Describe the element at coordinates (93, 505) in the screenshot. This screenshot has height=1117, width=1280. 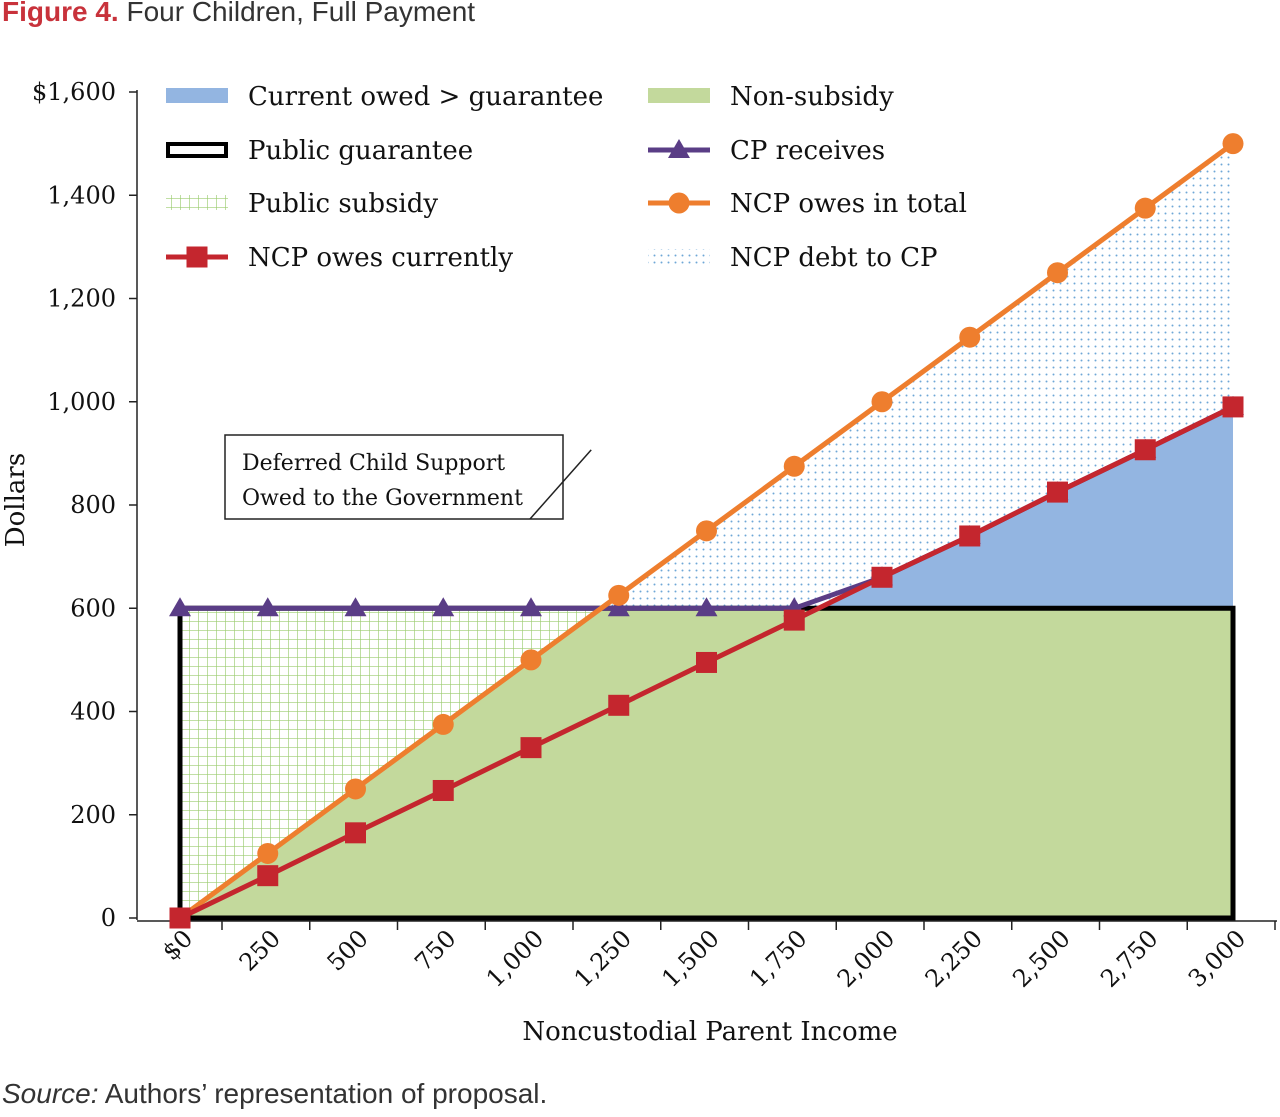
I see `y-tick-label: 800` at that location.